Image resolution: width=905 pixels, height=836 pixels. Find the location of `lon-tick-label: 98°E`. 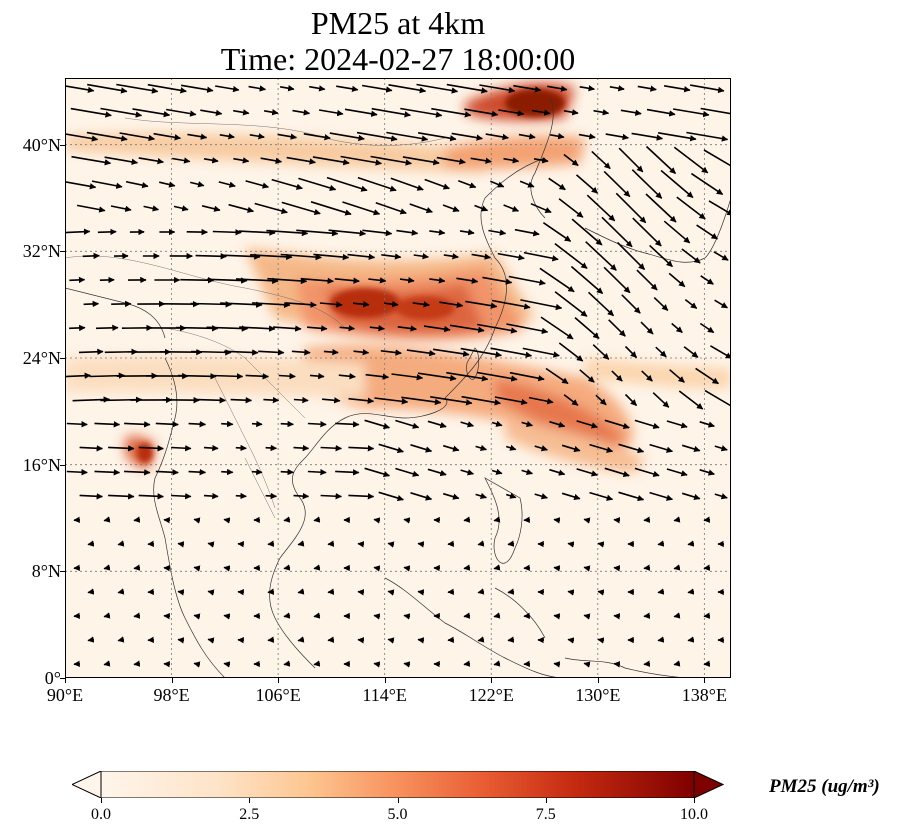

lon-tick-label: 98°E is located at coordinates (171, 695).